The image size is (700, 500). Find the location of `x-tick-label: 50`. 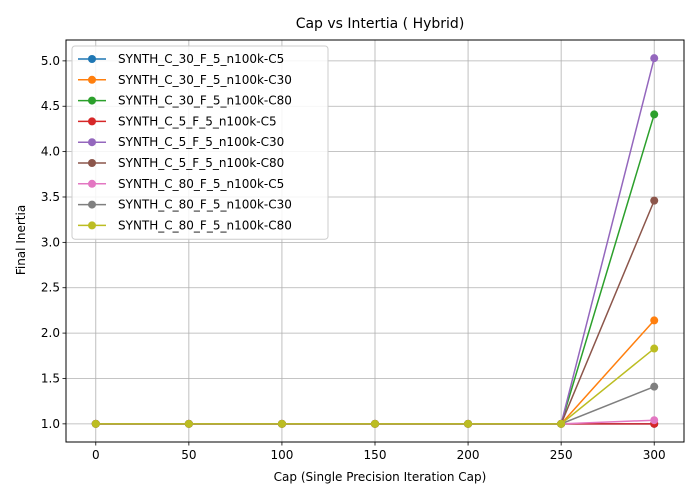

x-tick-label: 50 is located at coordinates (188, 455).